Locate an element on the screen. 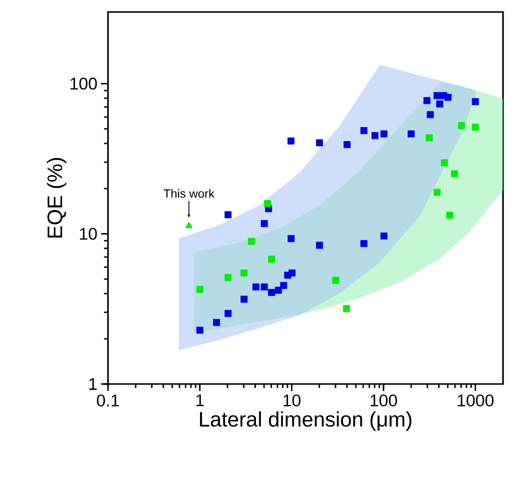  x-tick-label: 0.1 is located at coordinates (107, 400).